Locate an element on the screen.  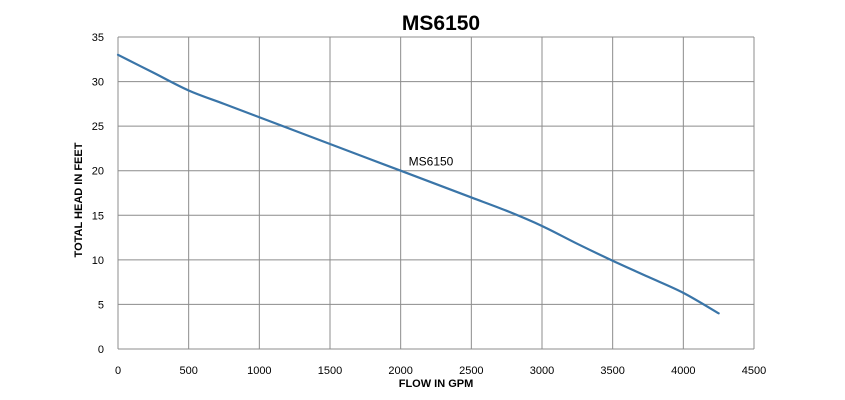
y-tick-label: 30 is located at coordinates (98, 83).